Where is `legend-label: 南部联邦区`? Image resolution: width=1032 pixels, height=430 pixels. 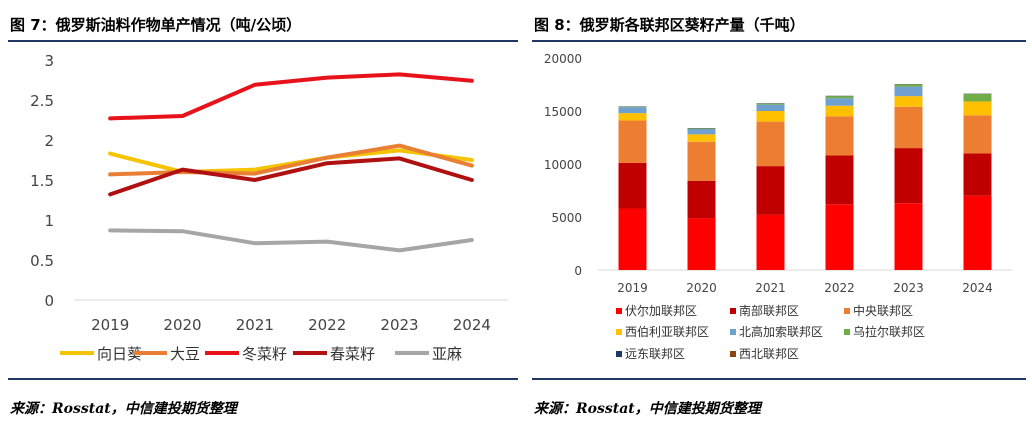 legend-label: 南部联邦区 is located at coordinates (769, 310).